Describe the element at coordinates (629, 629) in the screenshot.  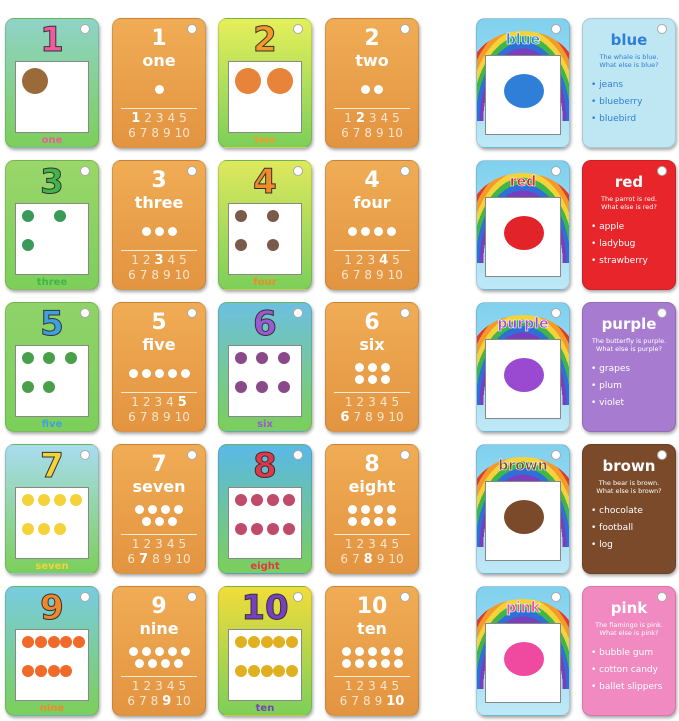
I see `question-block: The flamingo is pink. What else is pink?` at that location.